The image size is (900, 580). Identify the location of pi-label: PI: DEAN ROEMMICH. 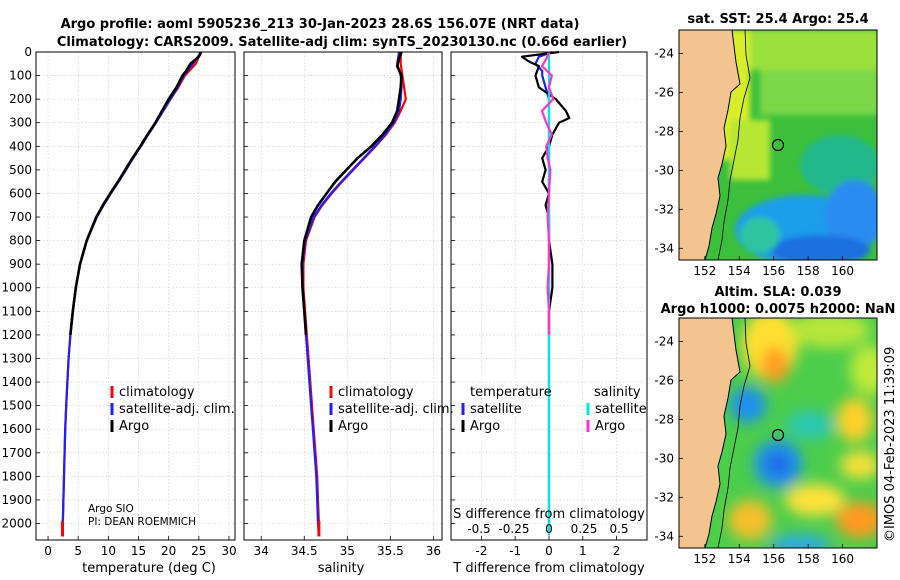
(142, 522).